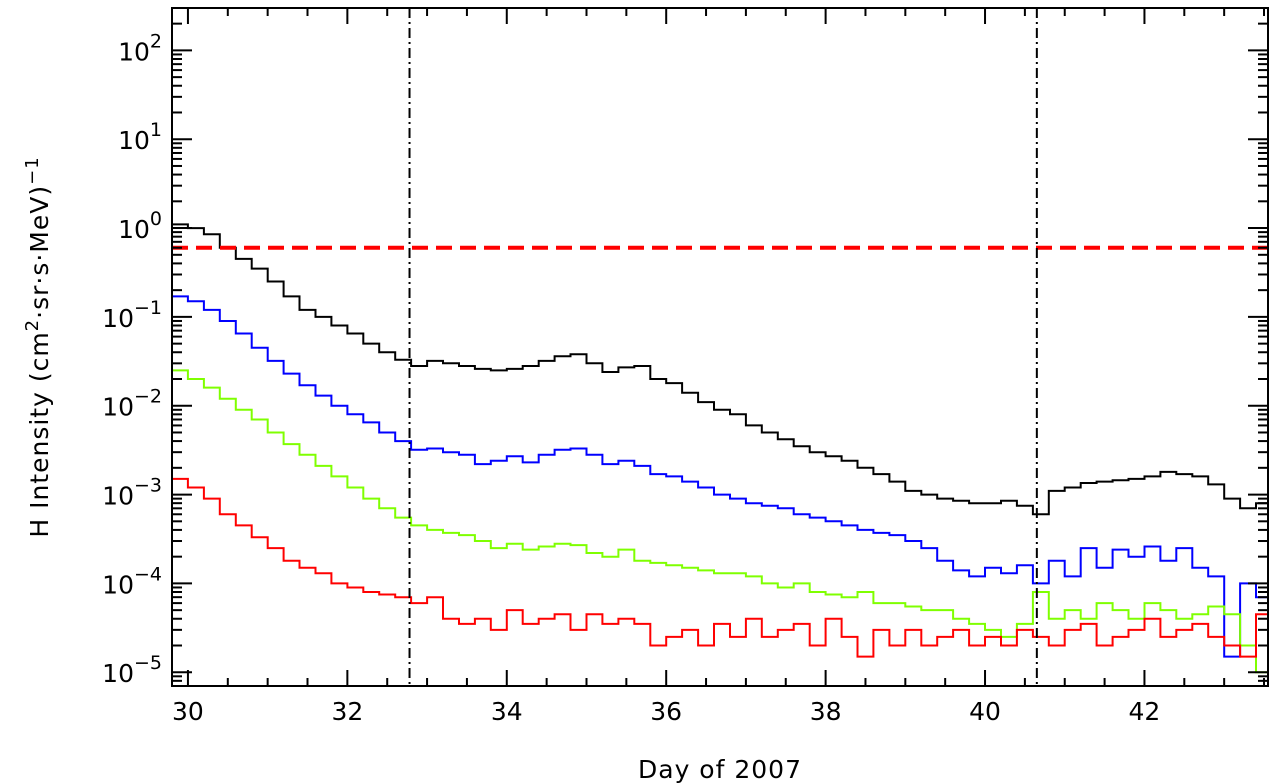 This screenshot has height=784, width=1273. Describe the element at coordinates (347, 711) in the screenshot. I see `x-tick-label: 32` at that location.